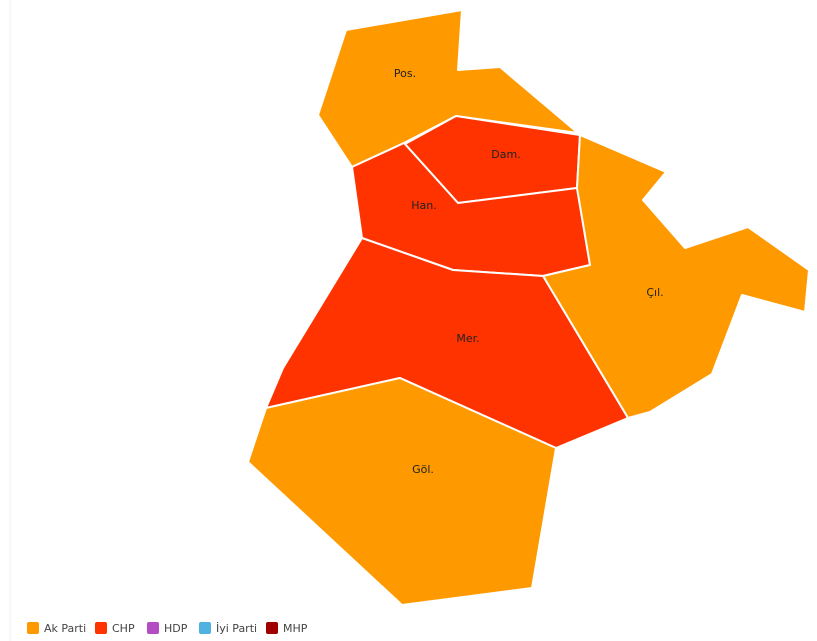  Describe the element at coordinates (654, 292) in the screenshot. I see `region-label: Çıl.` at that location.